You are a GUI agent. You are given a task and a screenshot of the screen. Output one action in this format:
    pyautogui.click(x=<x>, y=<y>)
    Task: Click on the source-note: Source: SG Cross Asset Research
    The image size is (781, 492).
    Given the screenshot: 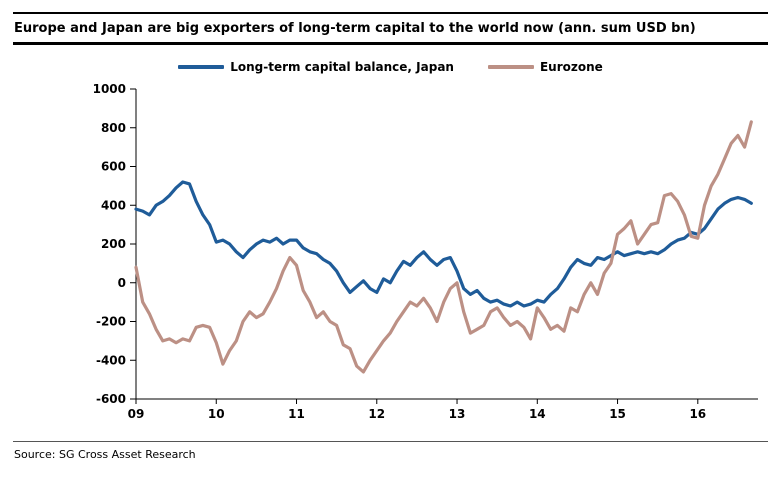 What is the action you would take?
    pyautogui.click(x=105, y=454)
    